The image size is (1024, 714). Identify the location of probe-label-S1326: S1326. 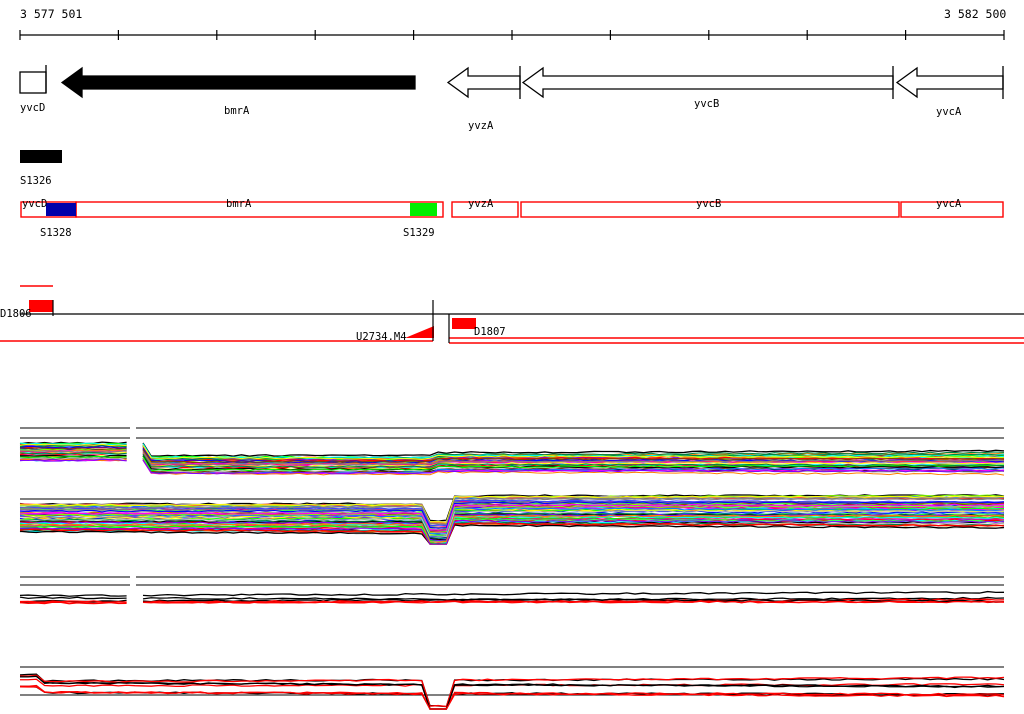
(36, 181).